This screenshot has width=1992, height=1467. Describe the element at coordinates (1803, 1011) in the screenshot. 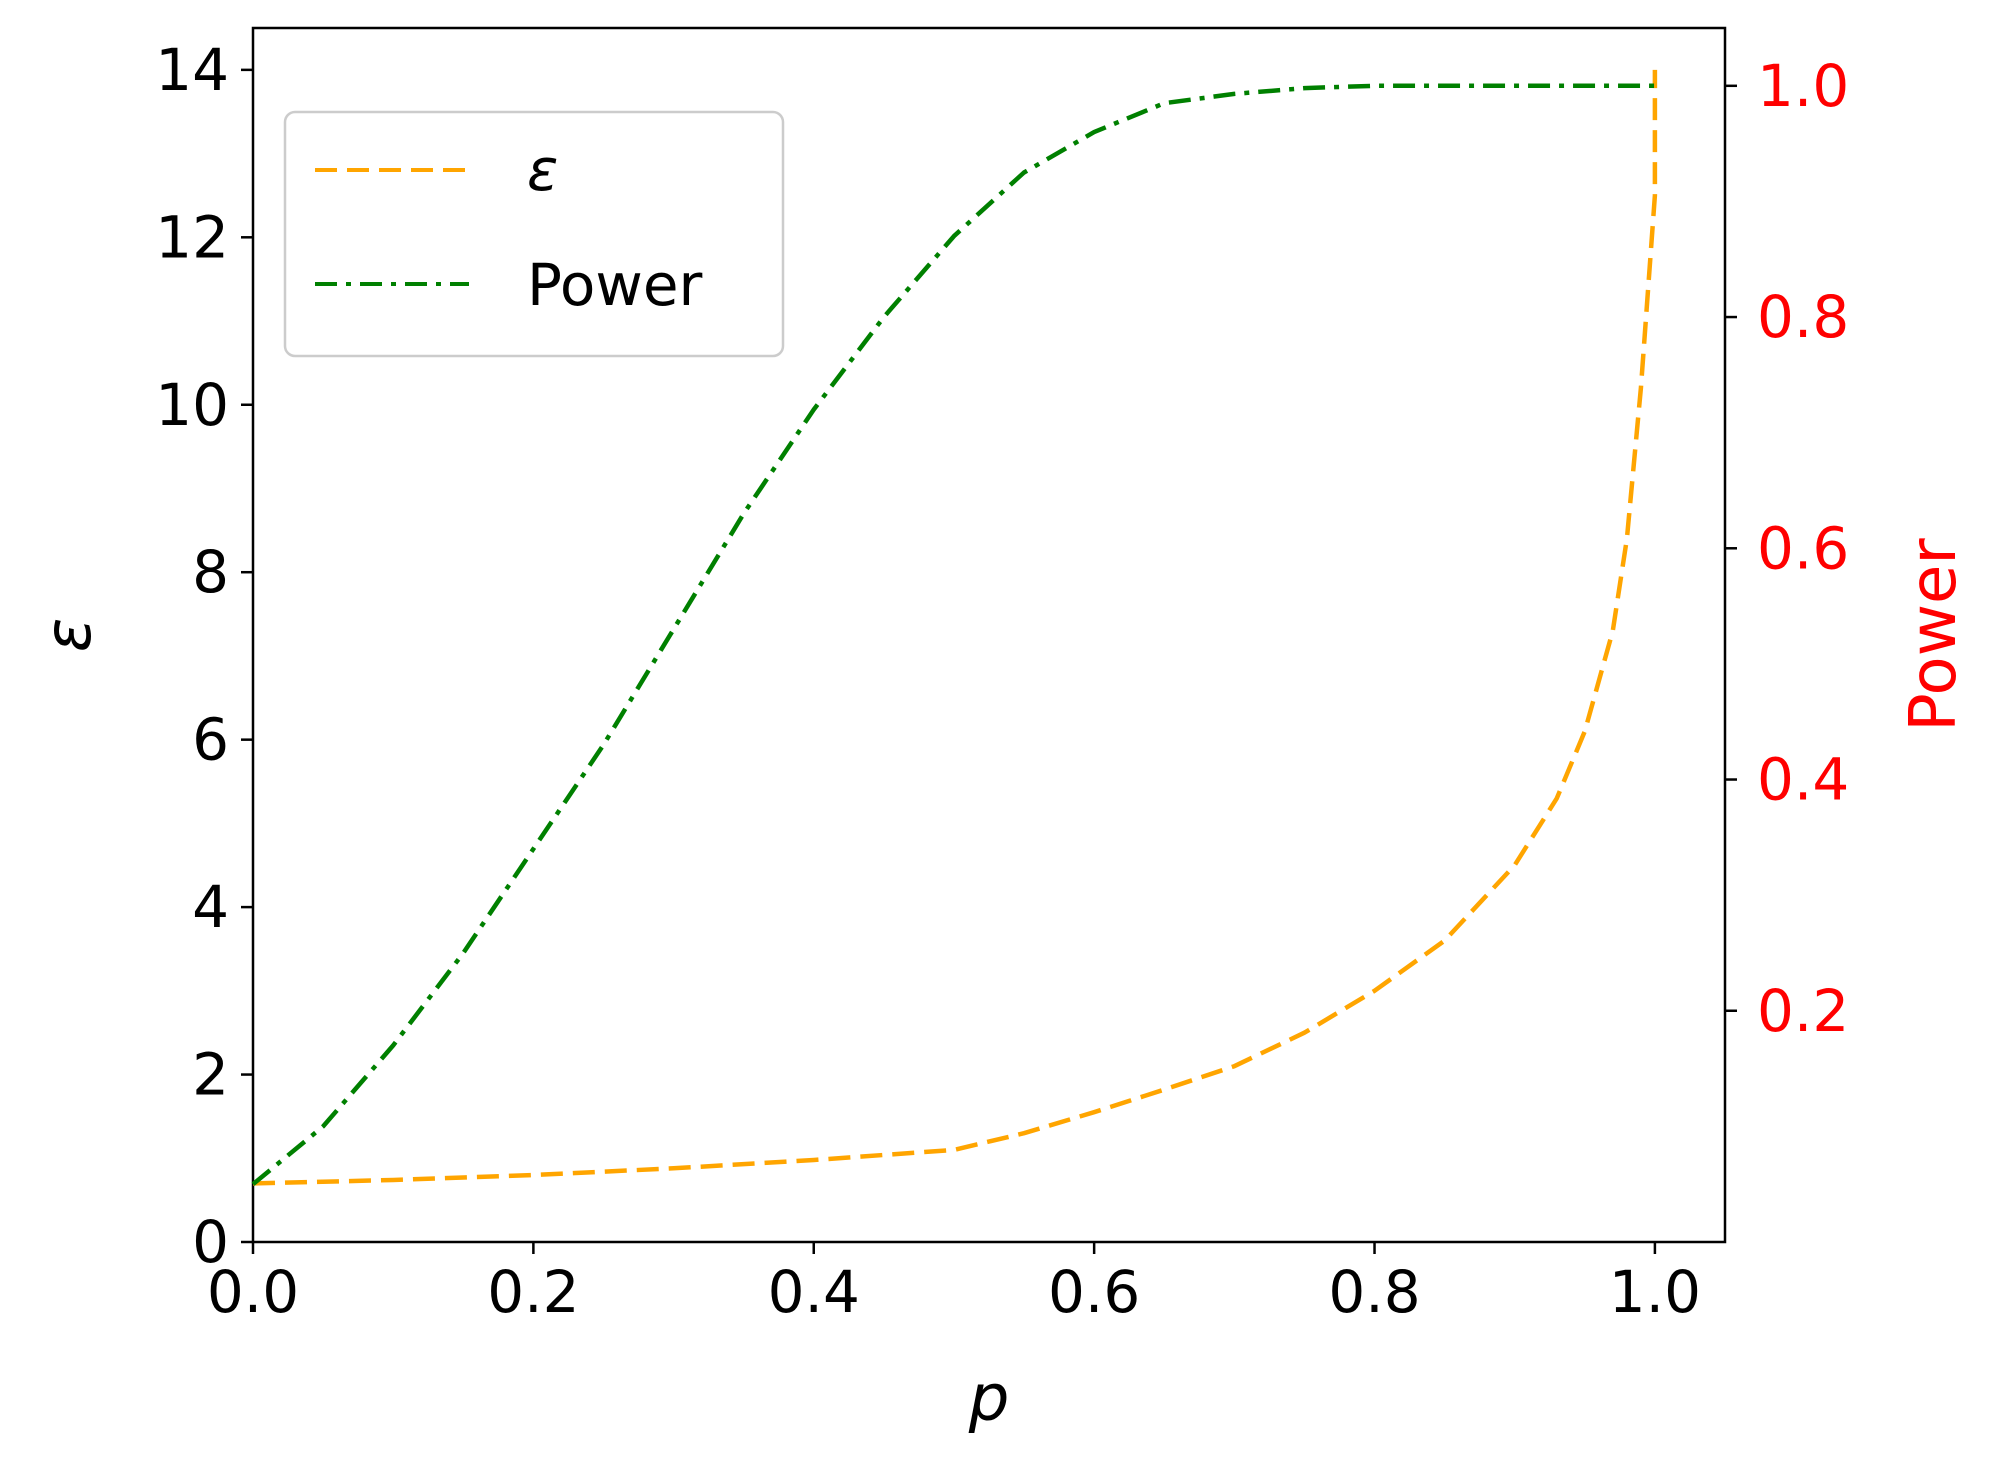

I see `right-y-tick-label: 0.2` at that location.